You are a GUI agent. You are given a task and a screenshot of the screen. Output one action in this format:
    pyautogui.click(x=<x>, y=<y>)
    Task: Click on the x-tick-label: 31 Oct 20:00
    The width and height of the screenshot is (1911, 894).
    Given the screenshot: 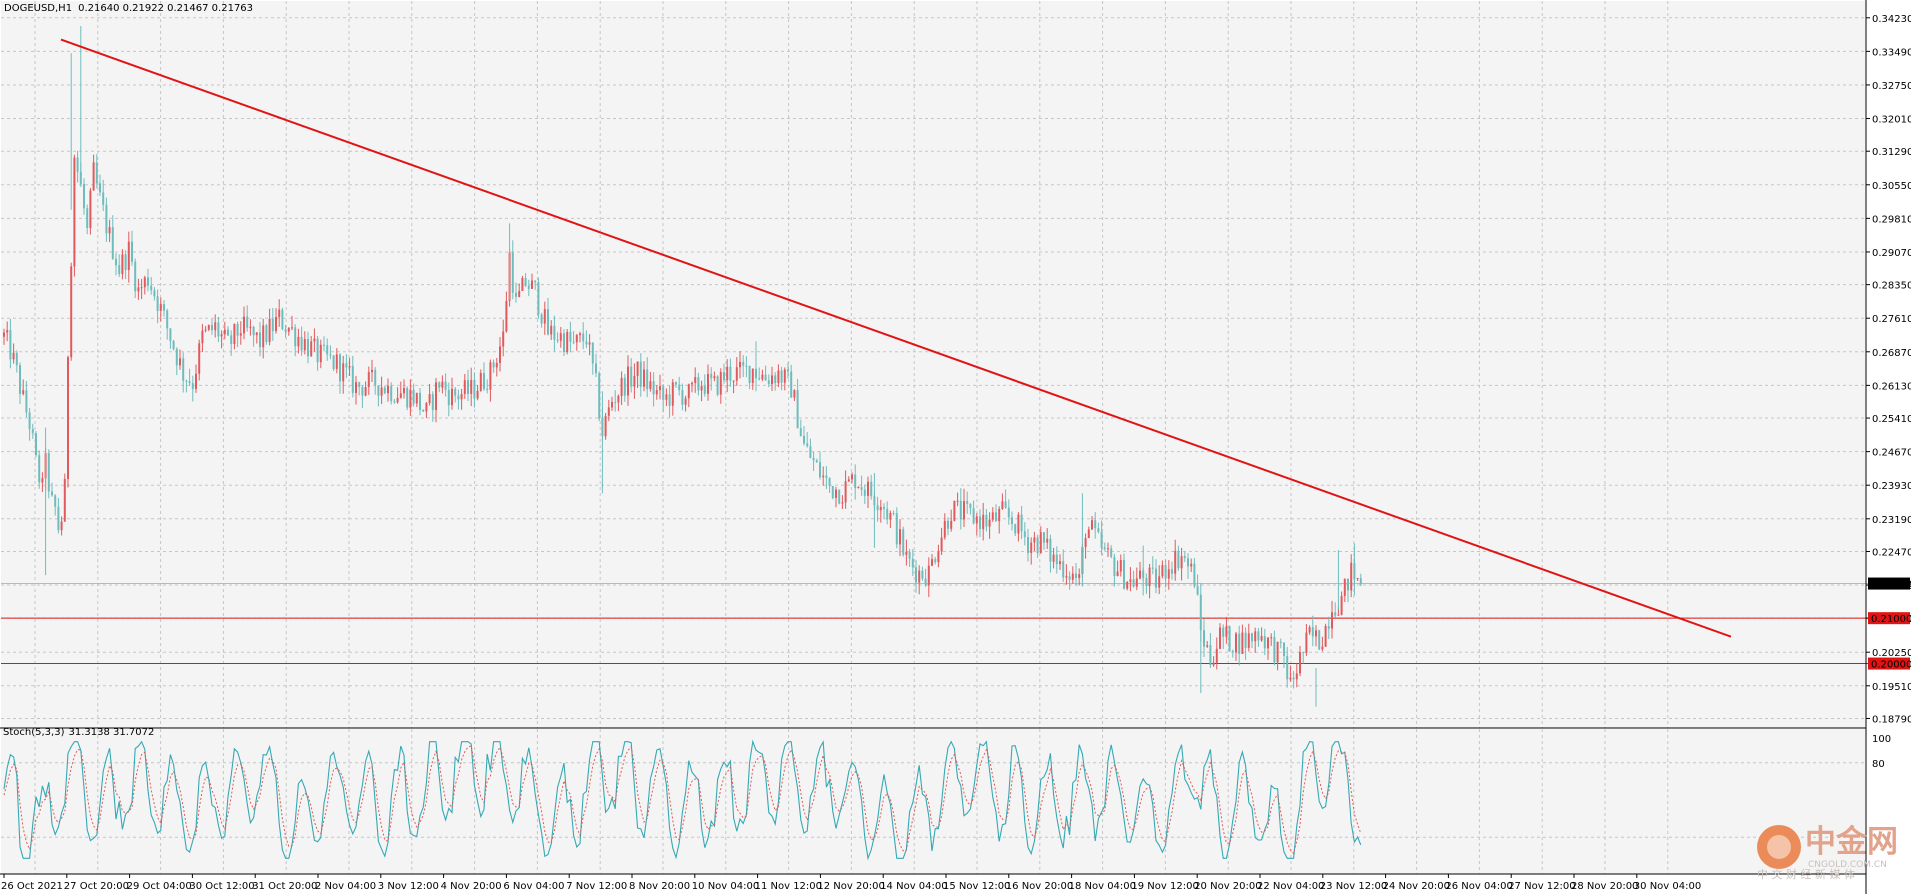 What is the action you would take?
    pyautogui.click(x=284, y=886)
    